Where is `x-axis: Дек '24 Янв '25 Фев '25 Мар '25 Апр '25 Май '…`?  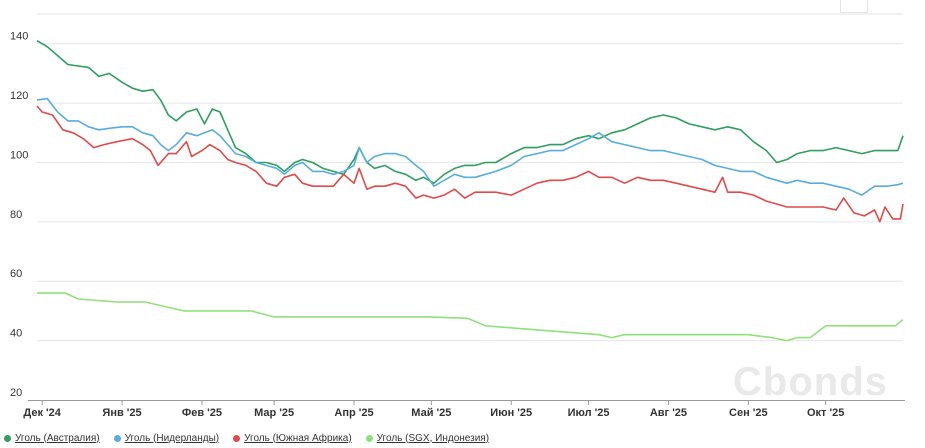 x-axis: Дек '24 Янв '25 Фев '25 Мар '25 Апр '25 Май '… is located at coordinates (464, 409).